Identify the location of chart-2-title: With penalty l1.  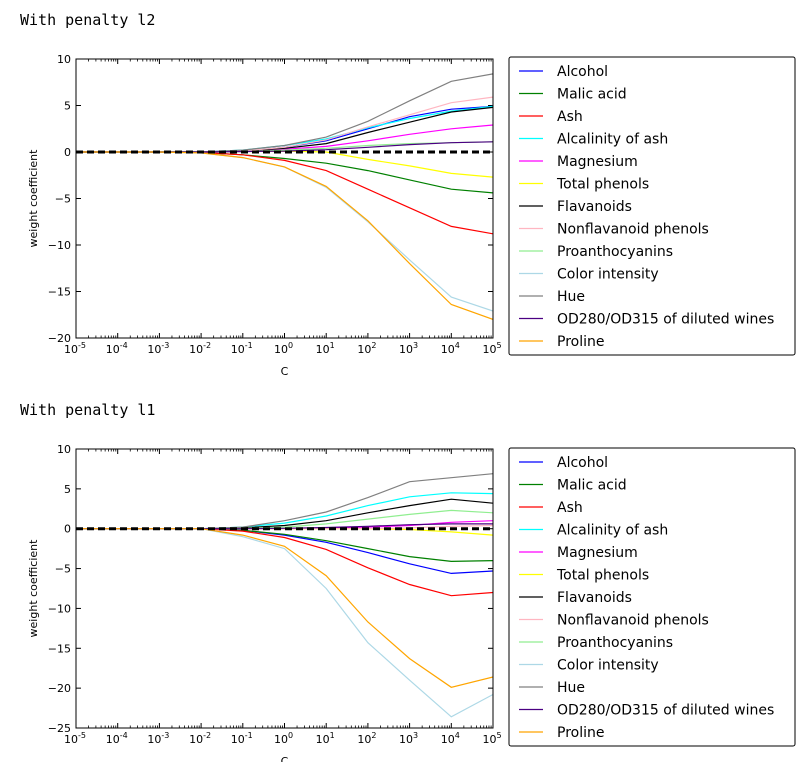
(88, 410).